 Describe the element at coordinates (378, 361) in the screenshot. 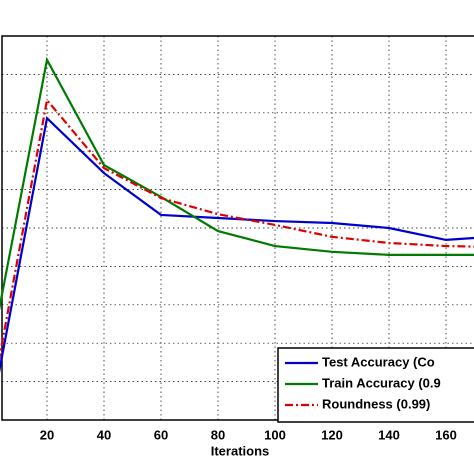

I see `legend-label: Test Accuracy (Co` at that location.